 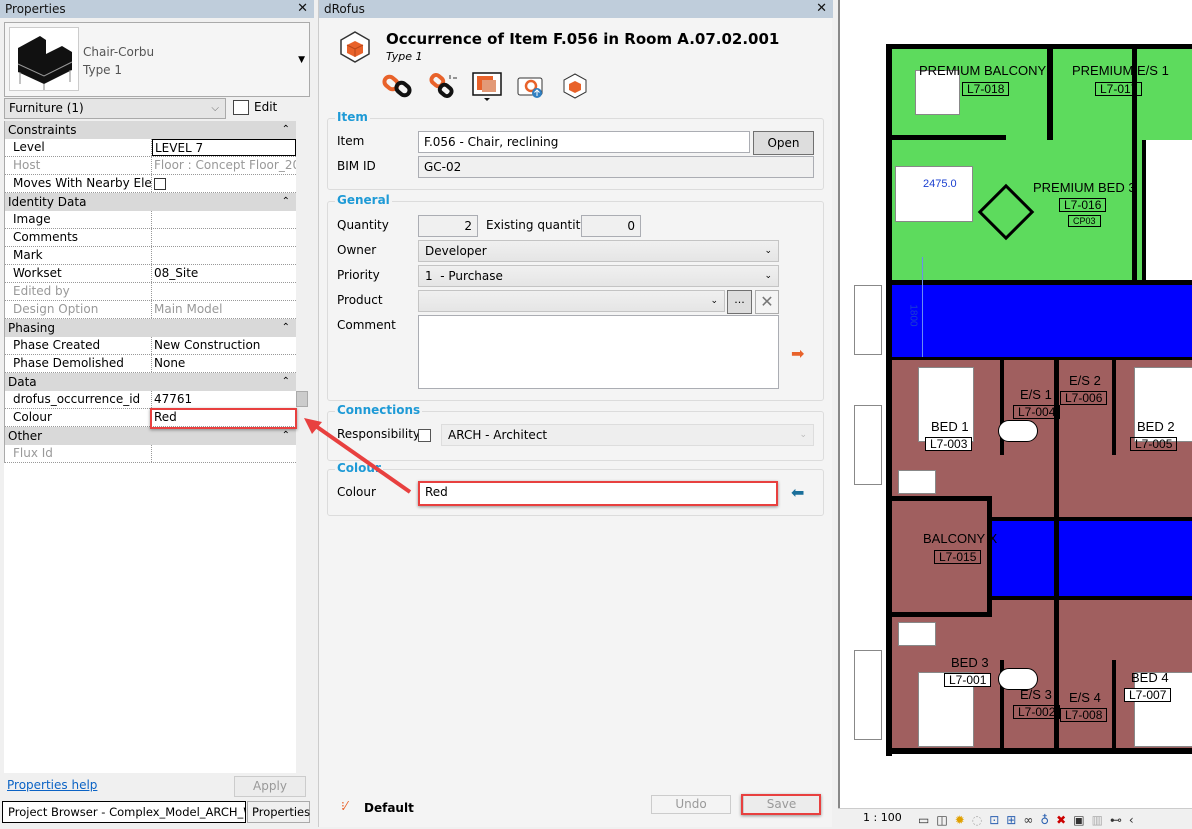 I want to click on arrow-left-icon: ⬅, so click(x=798, y=492).